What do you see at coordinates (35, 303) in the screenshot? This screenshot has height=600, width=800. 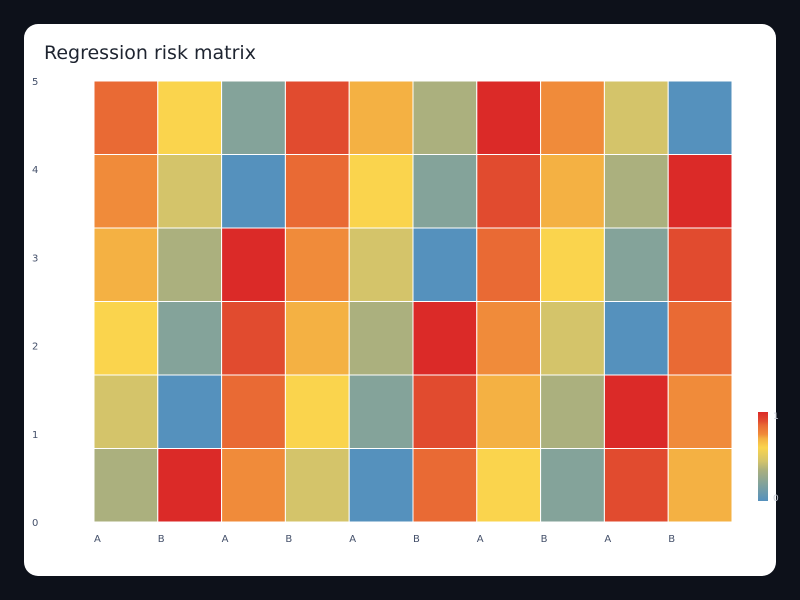 I see `y-axis-ticks: 0 1 2 3 4 5` at bounding box center [35, 303].